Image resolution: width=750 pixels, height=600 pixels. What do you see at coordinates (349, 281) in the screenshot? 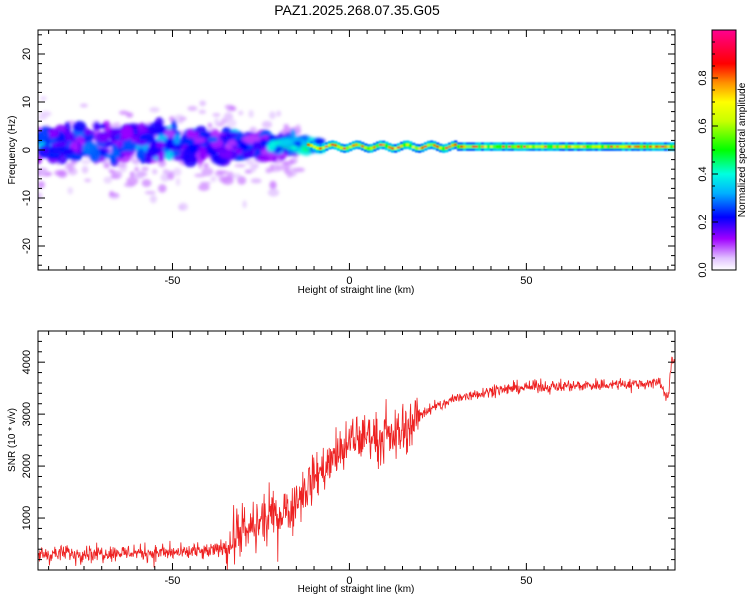
I see `x-tick-label: 0` at bounding box center [349, 281].